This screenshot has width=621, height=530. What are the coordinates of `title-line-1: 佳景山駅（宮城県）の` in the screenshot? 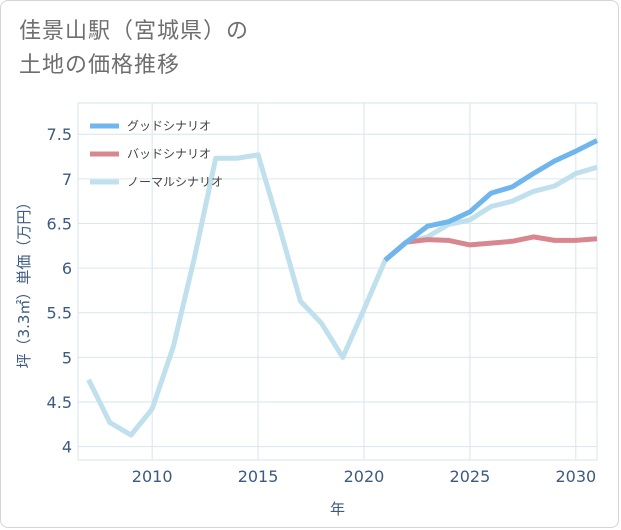 It's located at (134, 31).